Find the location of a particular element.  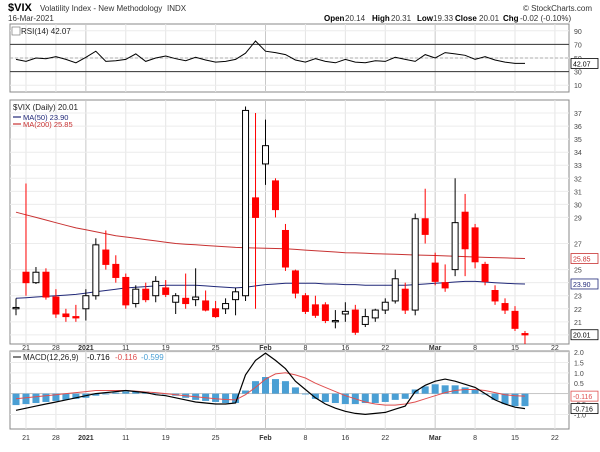

macd-line is located at coordinates (270, 384).